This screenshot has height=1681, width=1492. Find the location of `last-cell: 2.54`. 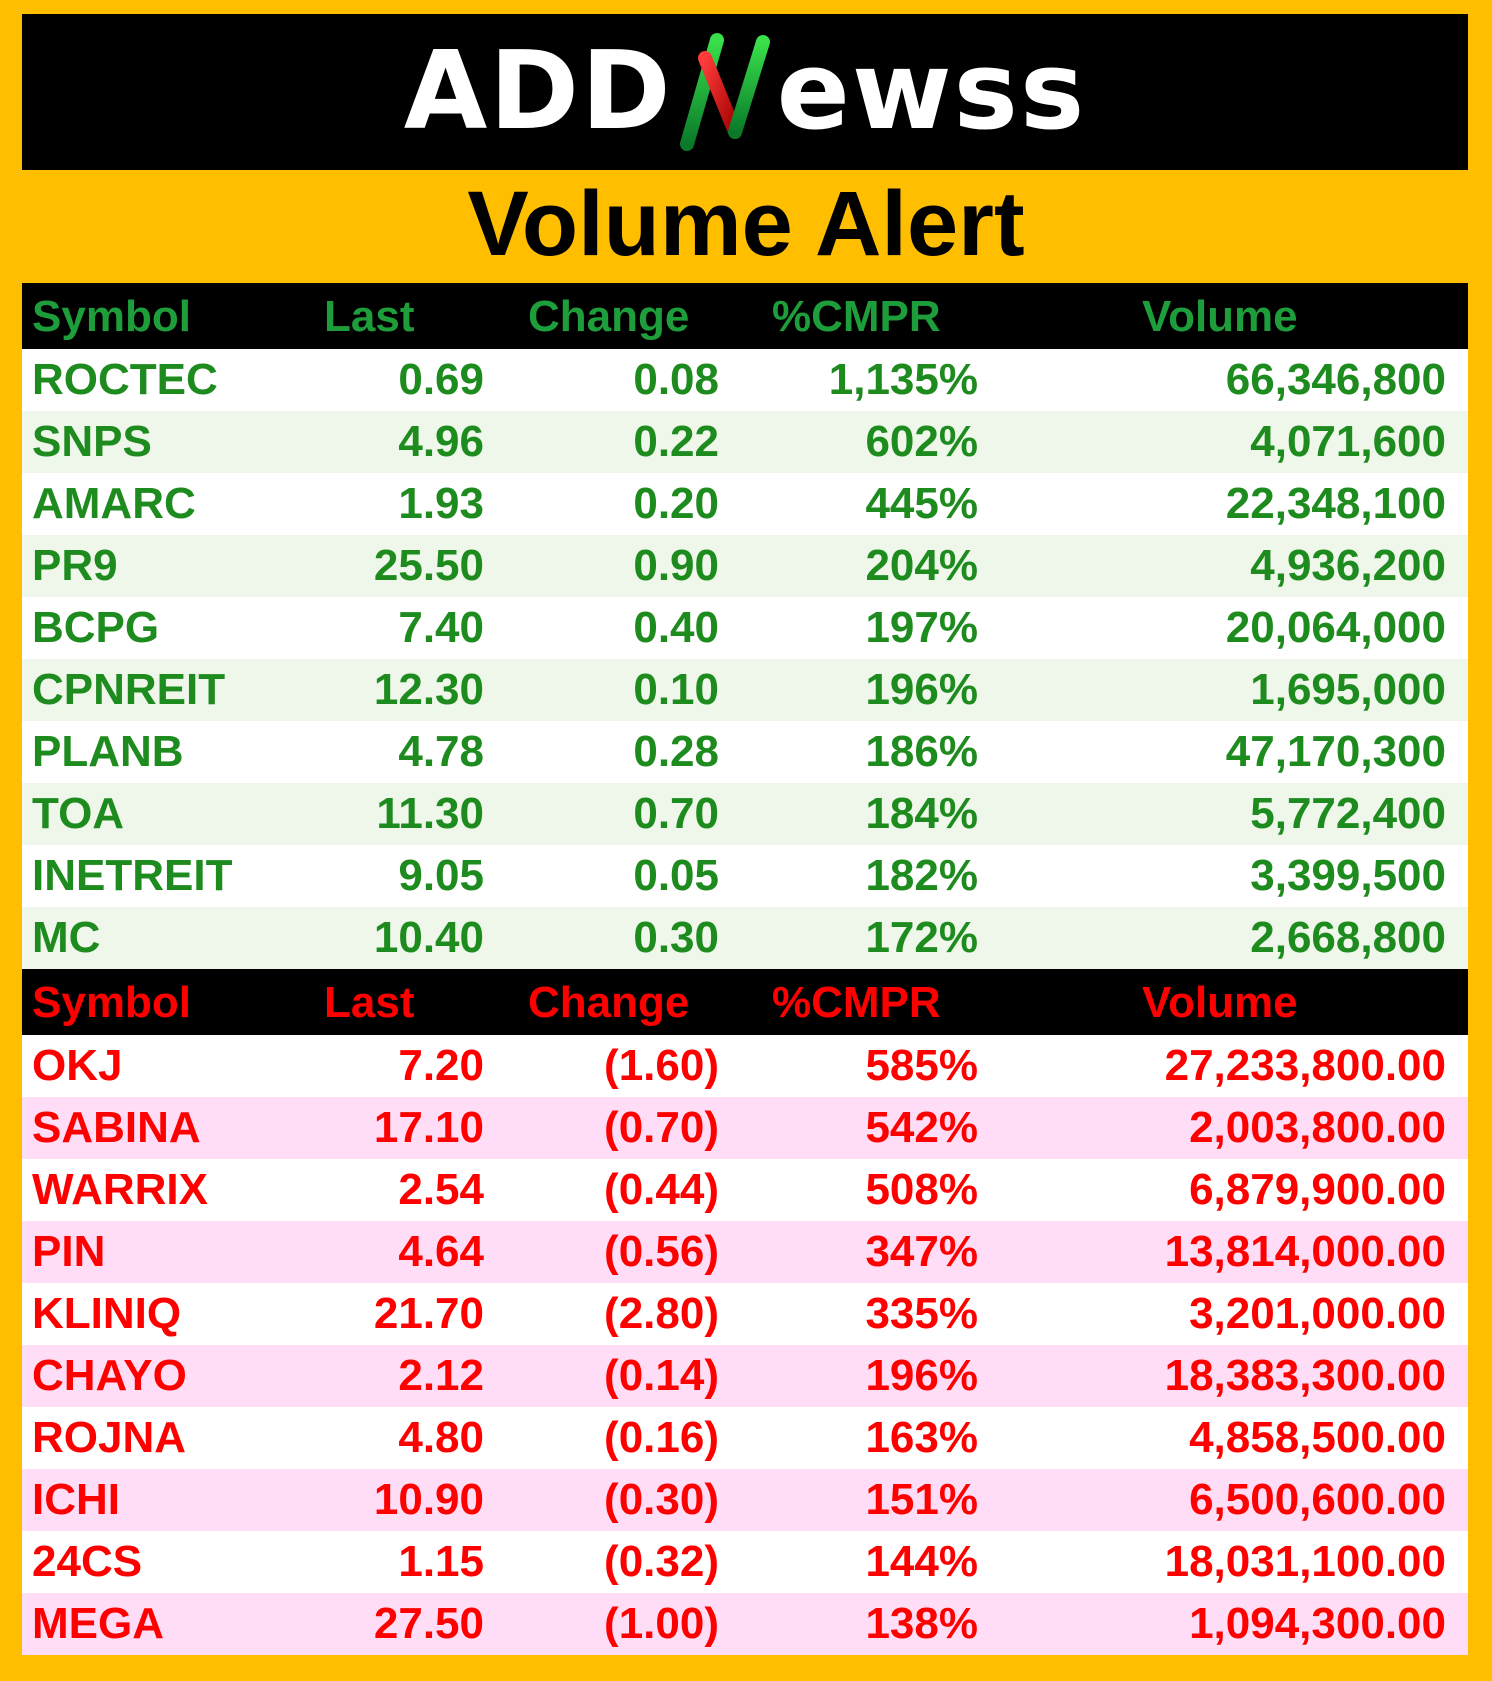

last-cell: 2.54 is located at coordinates (441, 1189).